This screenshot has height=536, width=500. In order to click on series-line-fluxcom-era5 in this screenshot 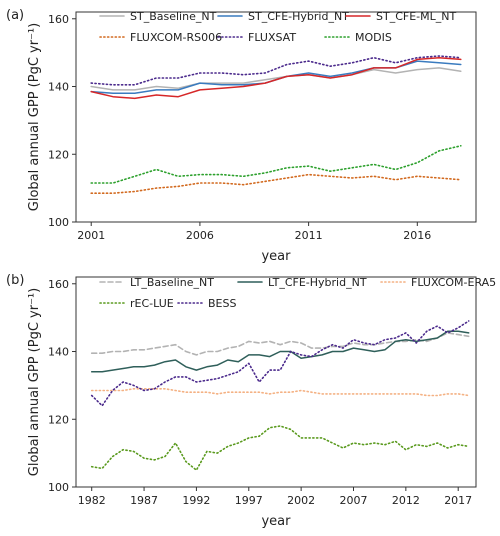, I will do `click(280, 392)`.